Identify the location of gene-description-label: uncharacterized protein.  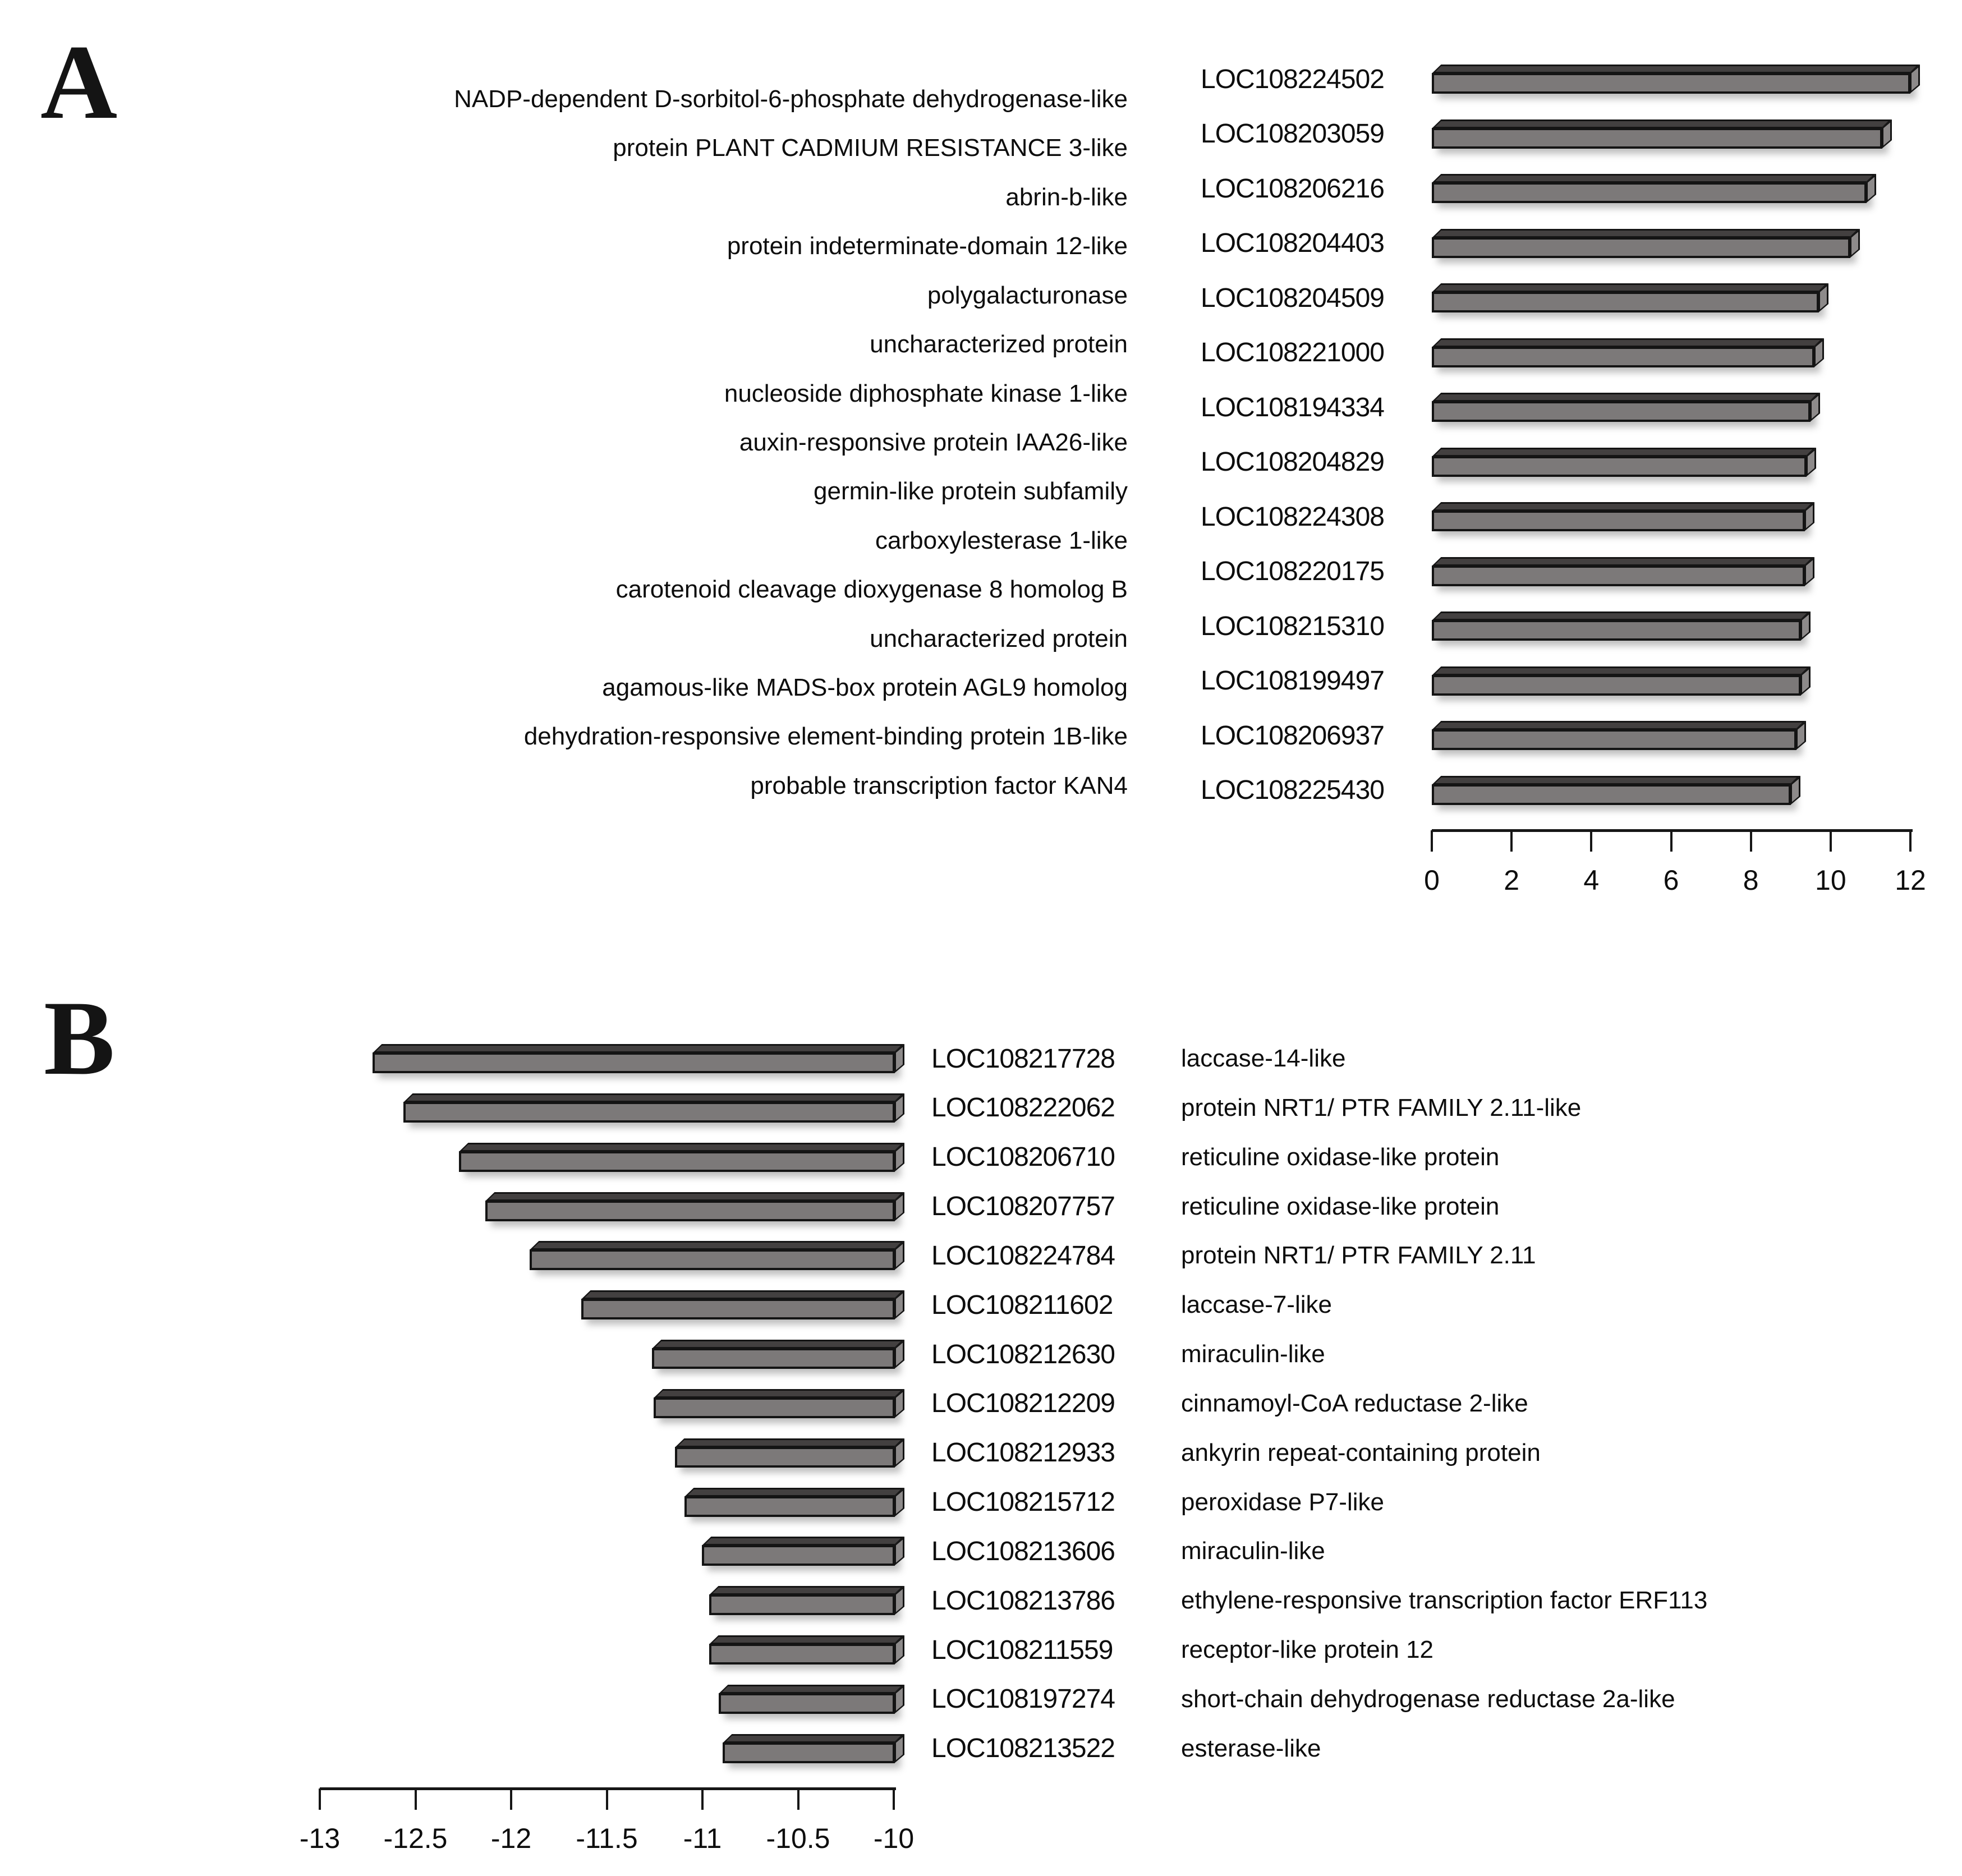
(999, 344).